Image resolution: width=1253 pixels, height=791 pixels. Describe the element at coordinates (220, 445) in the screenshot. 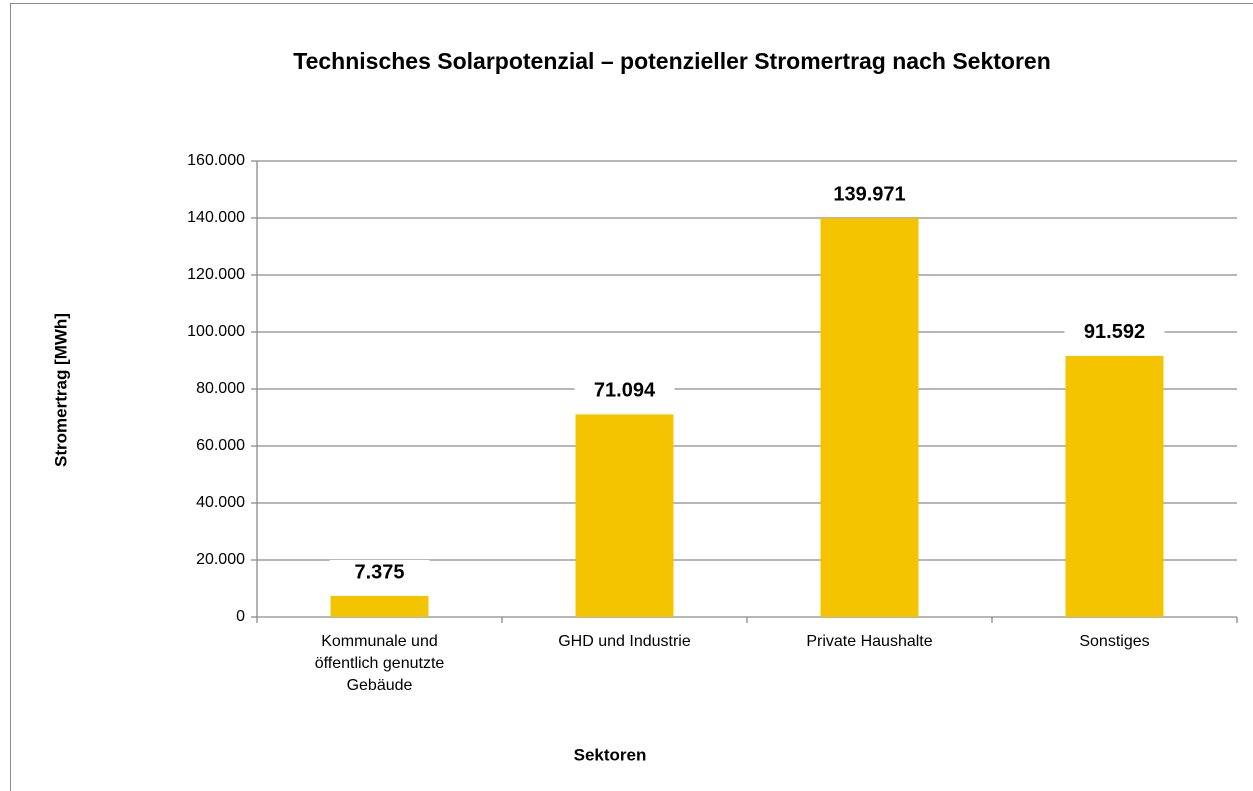

I see `y-tick-label: 60.000` at that location.